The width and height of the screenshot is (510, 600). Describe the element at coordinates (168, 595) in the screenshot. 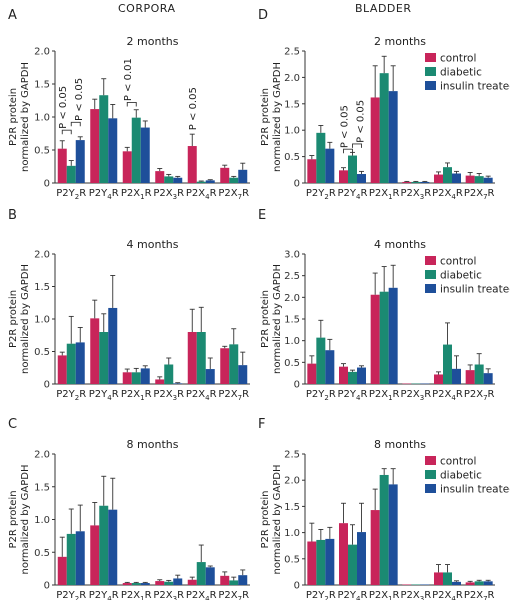

I see `x-tick-label: P2X3R` at that location.